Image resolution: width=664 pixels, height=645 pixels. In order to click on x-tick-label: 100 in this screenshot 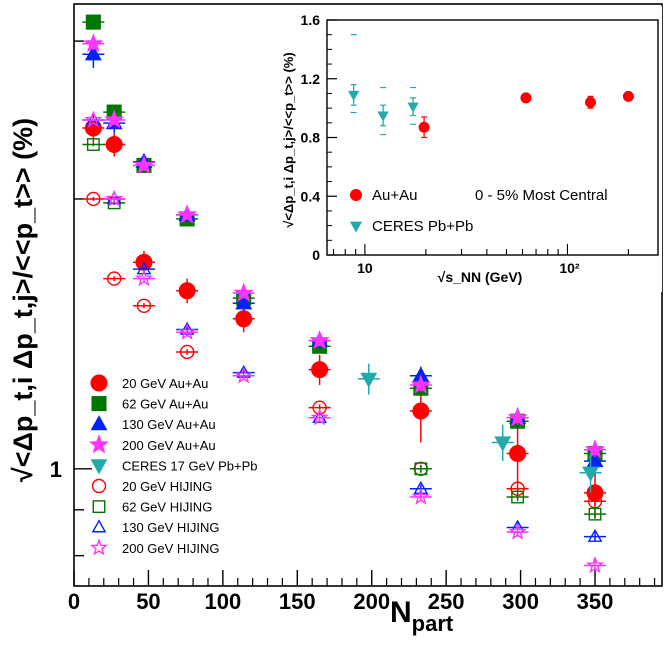, I will do `click(223, 601)`.